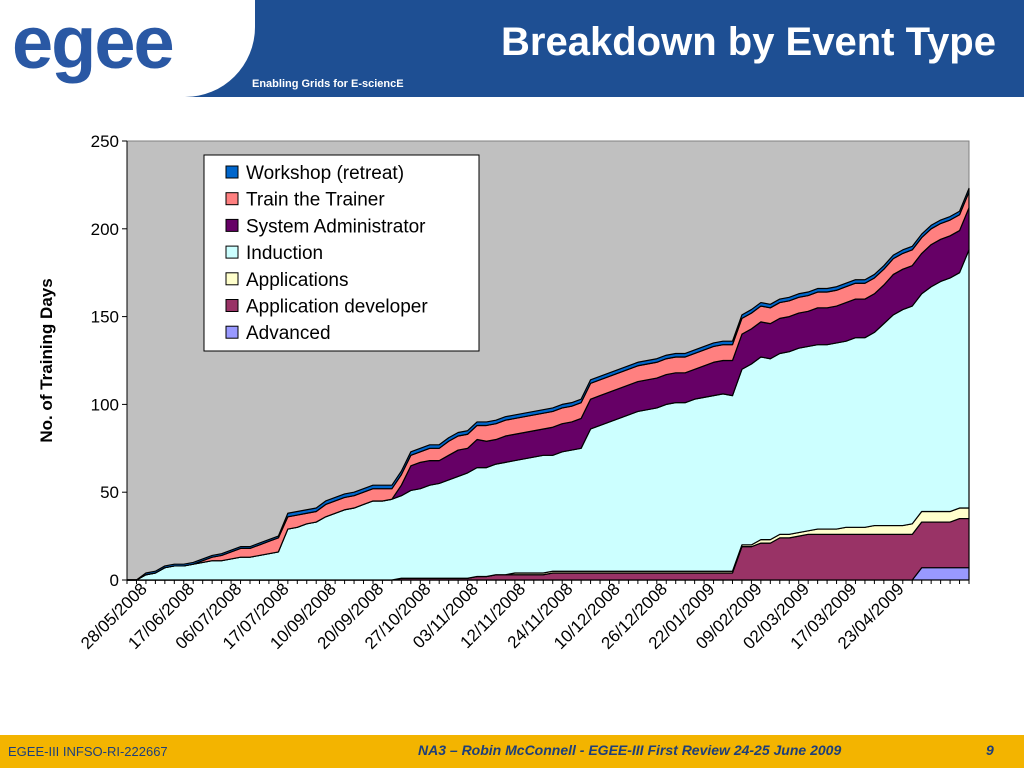  Describe the element at coordinates (328, 84) in the screenshot. I see `header-tagline: Enabling Grids for E-sciencE` at that location.